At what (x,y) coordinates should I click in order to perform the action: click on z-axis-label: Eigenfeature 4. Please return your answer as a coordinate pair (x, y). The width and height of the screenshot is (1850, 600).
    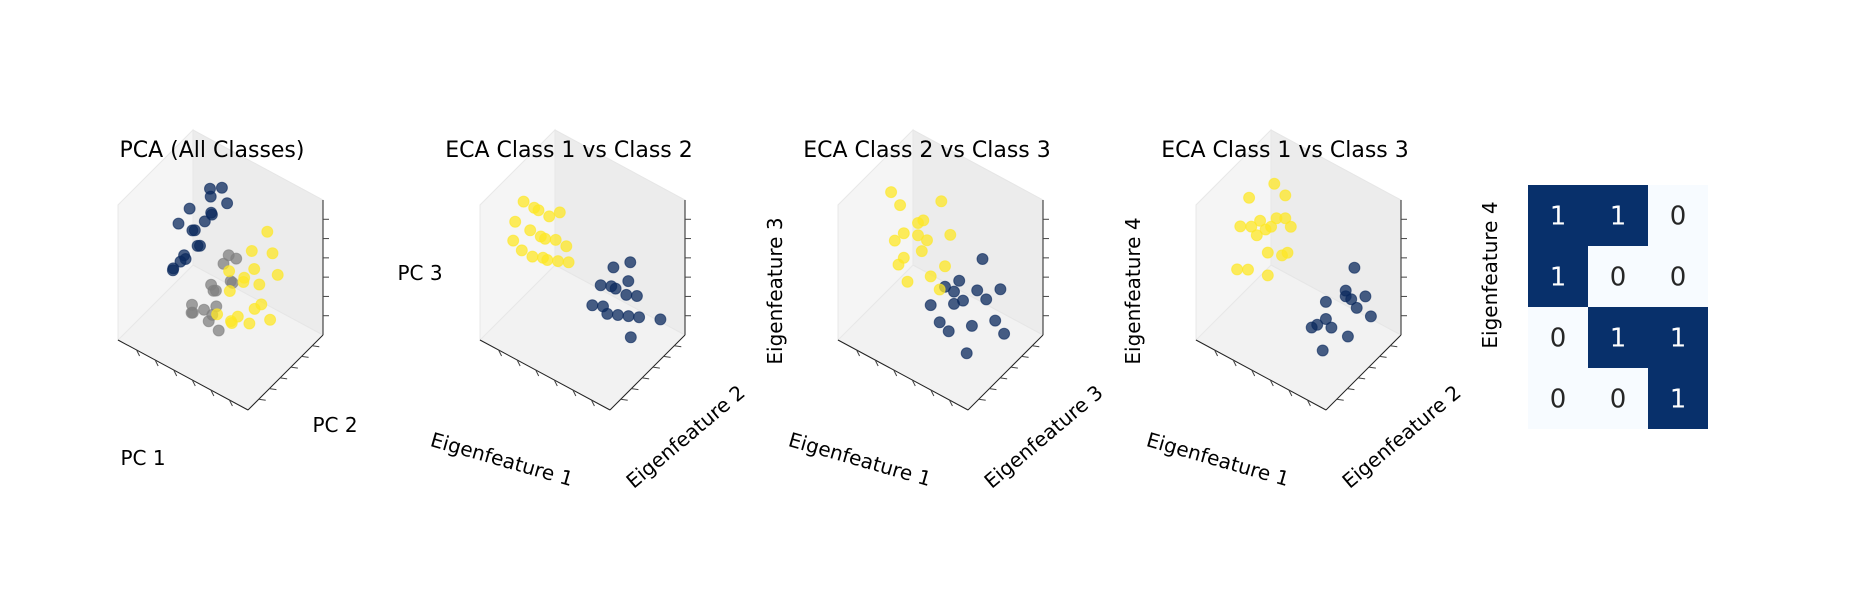
    Looking at the image, I should click on (1133, 290).